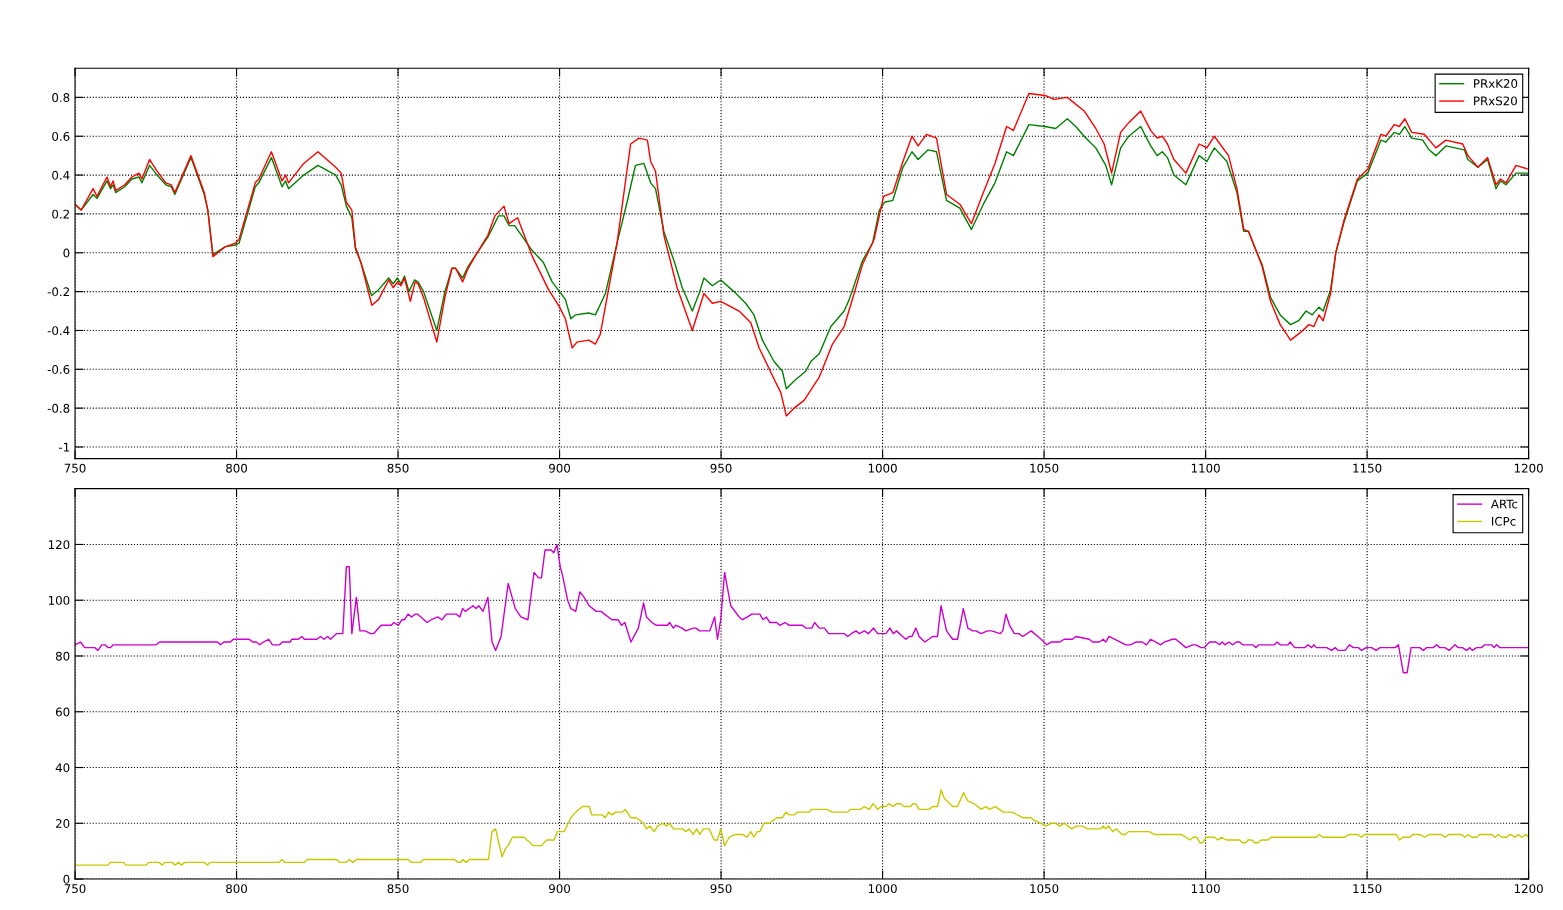 The height and width of the screenshot is (910, 1563). What do you see at coordinates (61, 175) in the screenshot?
I see `y-tick-label: 0.4` at bounding box center [61, 175].